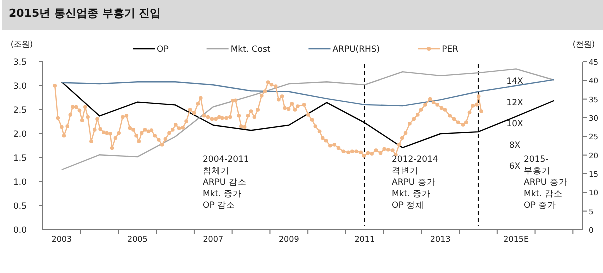  Describe the element at coordinates (546, 183) in the screenshot. I see `annotation: 2015- 부흥기 ARPU 증가 Mkt. 감소 OP 증가` at that location.